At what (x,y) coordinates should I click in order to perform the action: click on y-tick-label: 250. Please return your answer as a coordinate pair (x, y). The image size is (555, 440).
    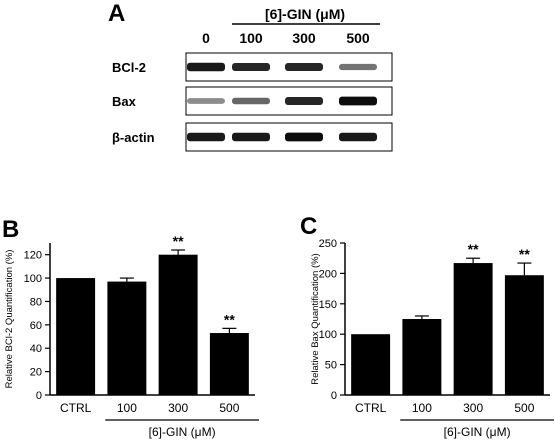
    Looking at the image, I should click on (328, 244).